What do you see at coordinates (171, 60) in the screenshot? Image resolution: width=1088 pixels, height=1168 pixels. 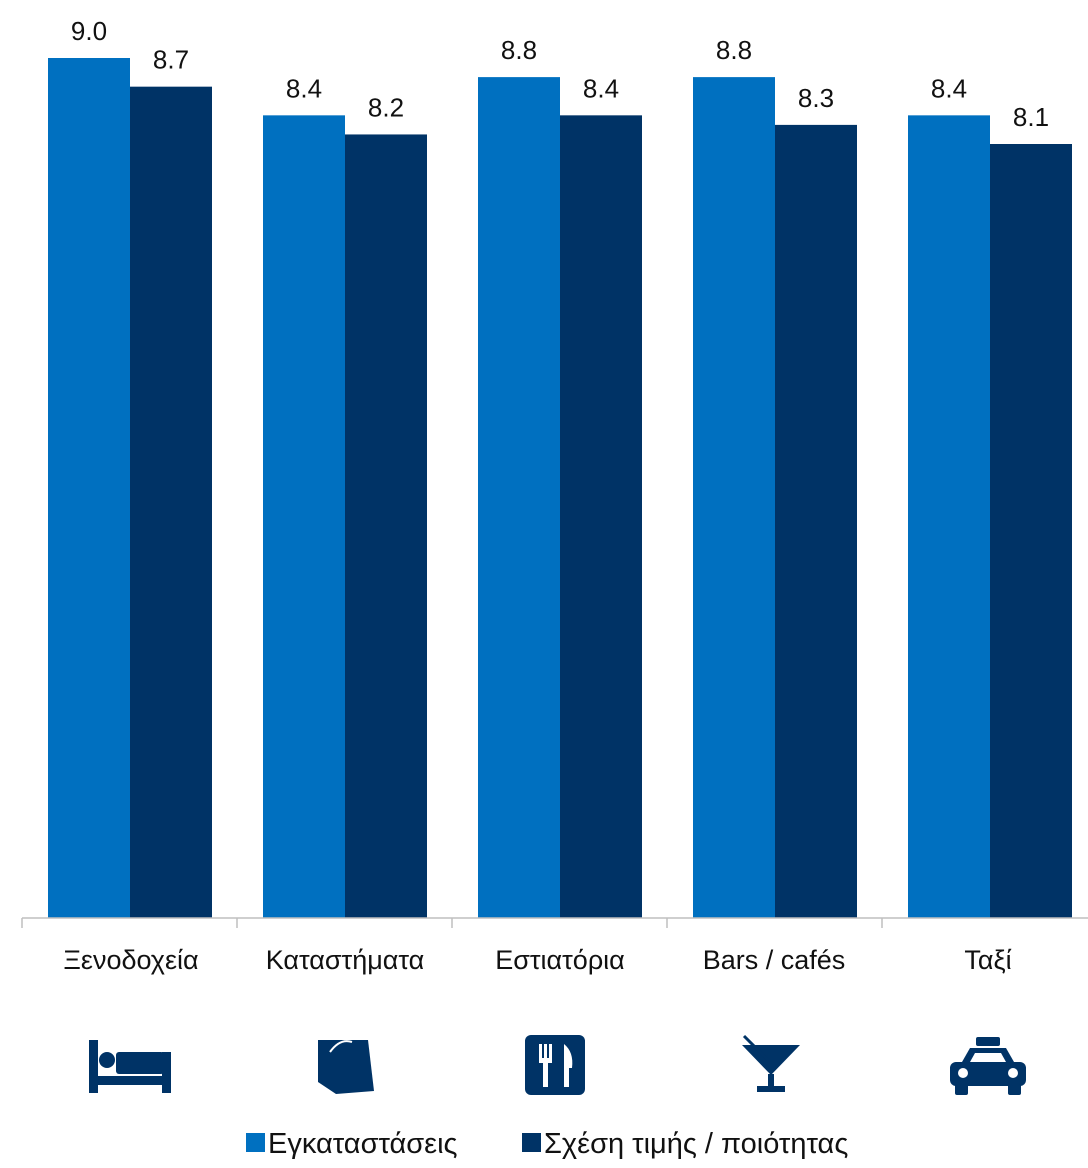 I see `value-label-value-for-money-0: 8.7` at bounding box center [171, 60].